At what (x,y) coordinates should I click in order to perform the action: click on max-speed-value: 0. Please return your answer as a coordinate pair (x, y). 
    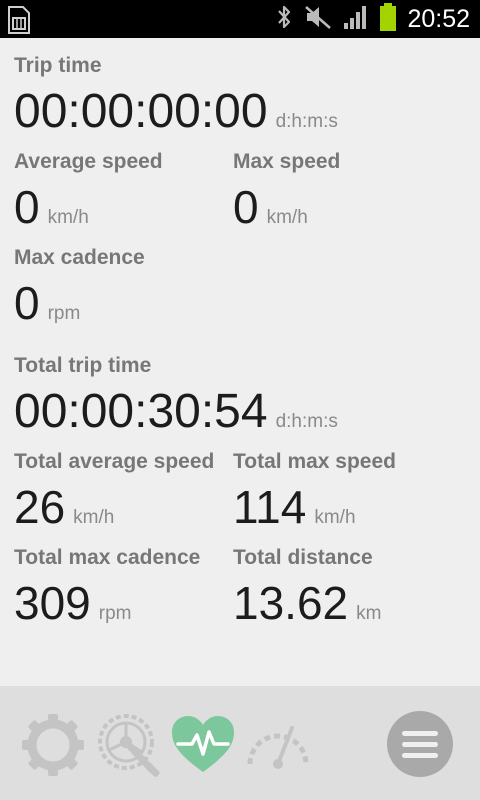
    Looking at the image, I should click on (246, 207).